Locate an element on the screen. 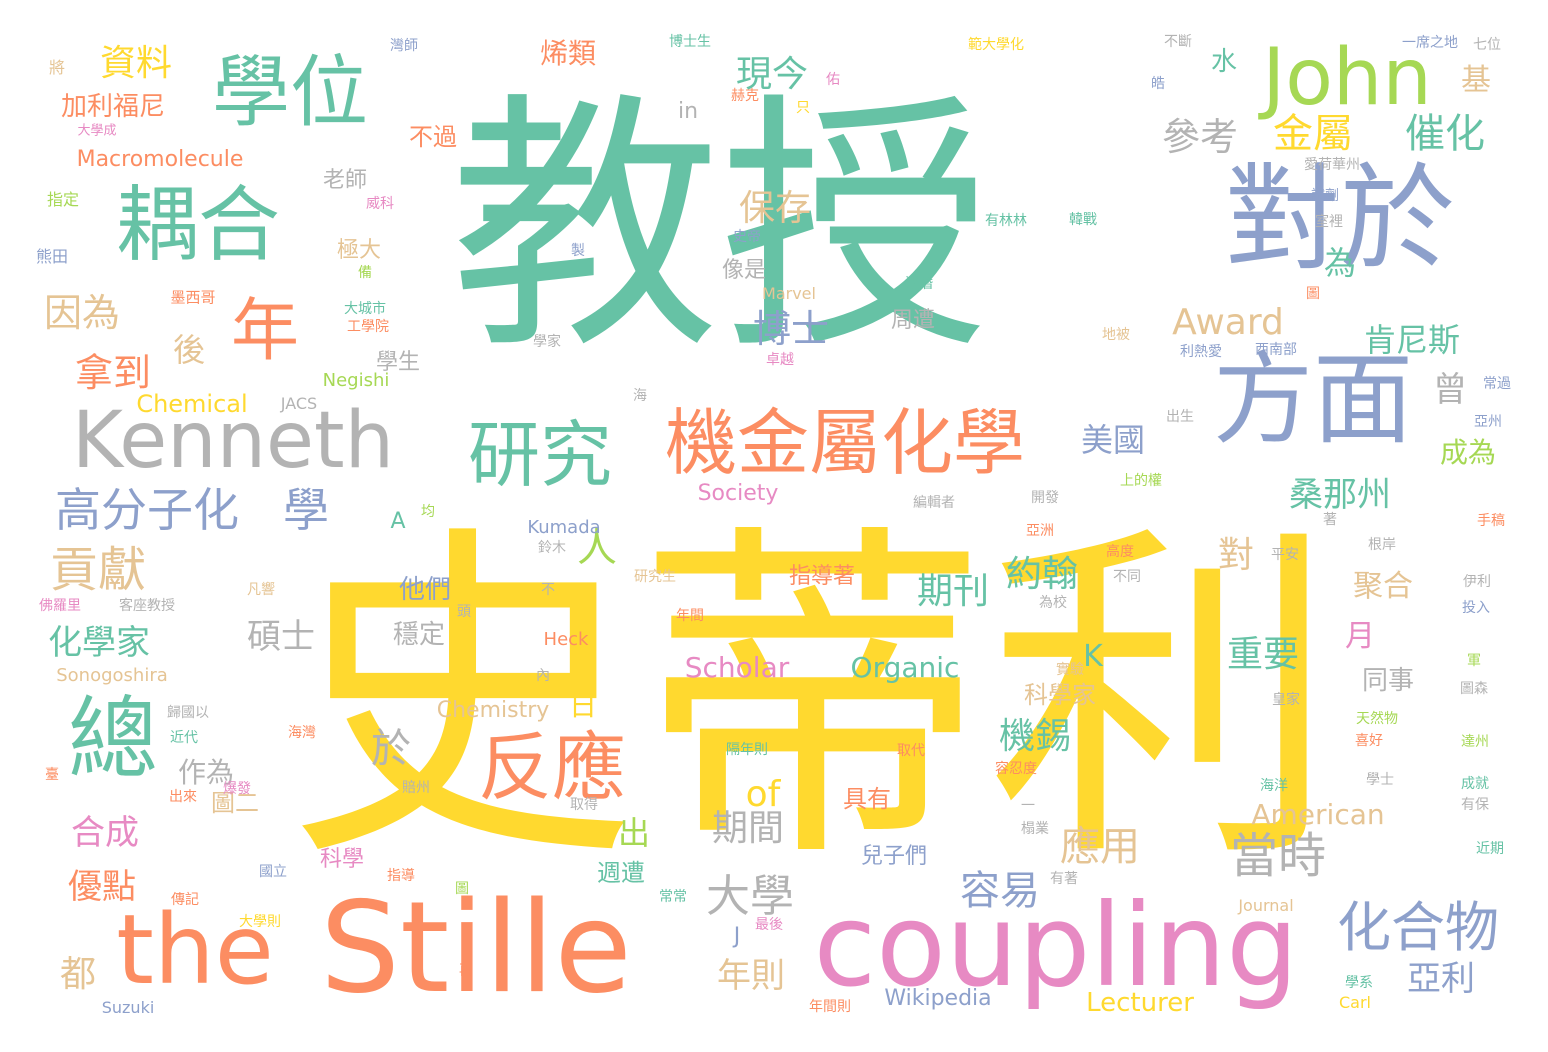 The width and height of the screenshot is (1548, 1052). word-shui: 水 is located at coordinates (1224, 62).